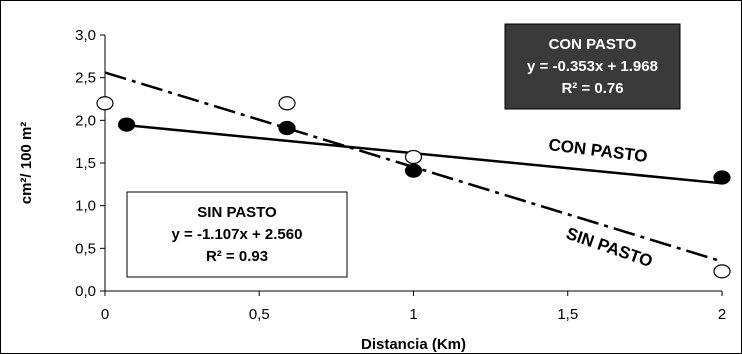 This screenshot has height=354, width=742. What do you see at coordinates (413, 314) in the screenshot?
I see `x-tick-label: 1` at bounding box center [413, 314].